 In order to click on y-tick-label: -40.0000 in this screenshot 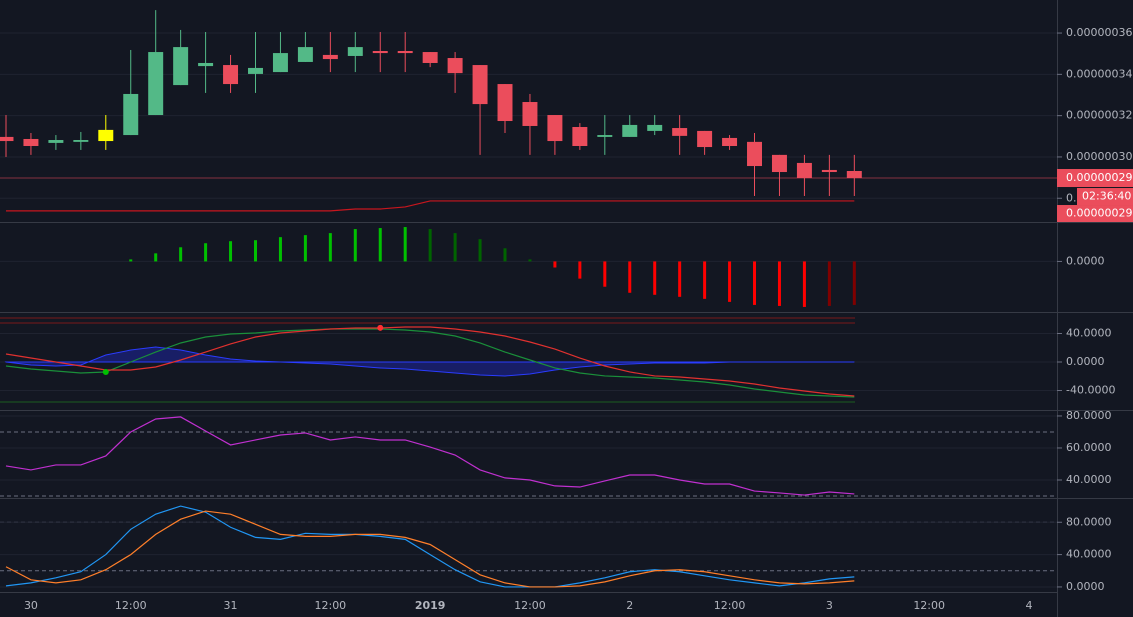, I will do `click(1090, 389)`.